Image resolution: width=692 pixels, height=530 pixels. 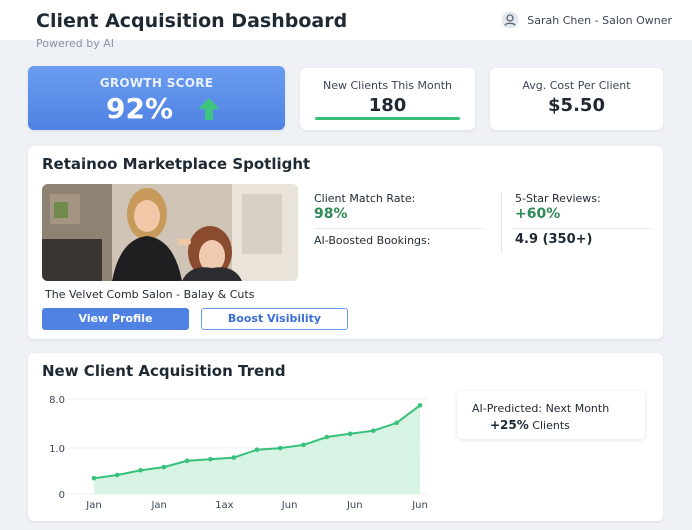 What do you see at coordinates (509, 425) in the screenshot?
I see `prediction-value: +25%` at bounding box center [509, 425].